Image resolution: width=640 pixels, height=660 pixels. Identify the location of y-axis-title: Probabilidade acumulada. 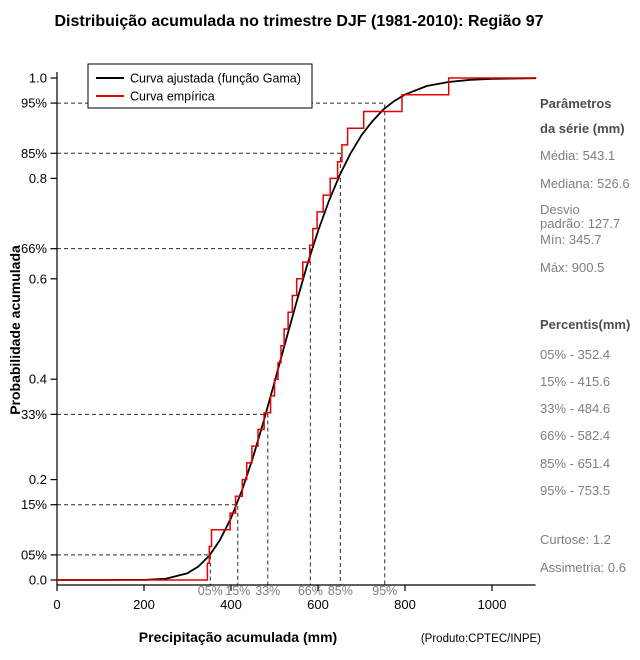
(15, 330).